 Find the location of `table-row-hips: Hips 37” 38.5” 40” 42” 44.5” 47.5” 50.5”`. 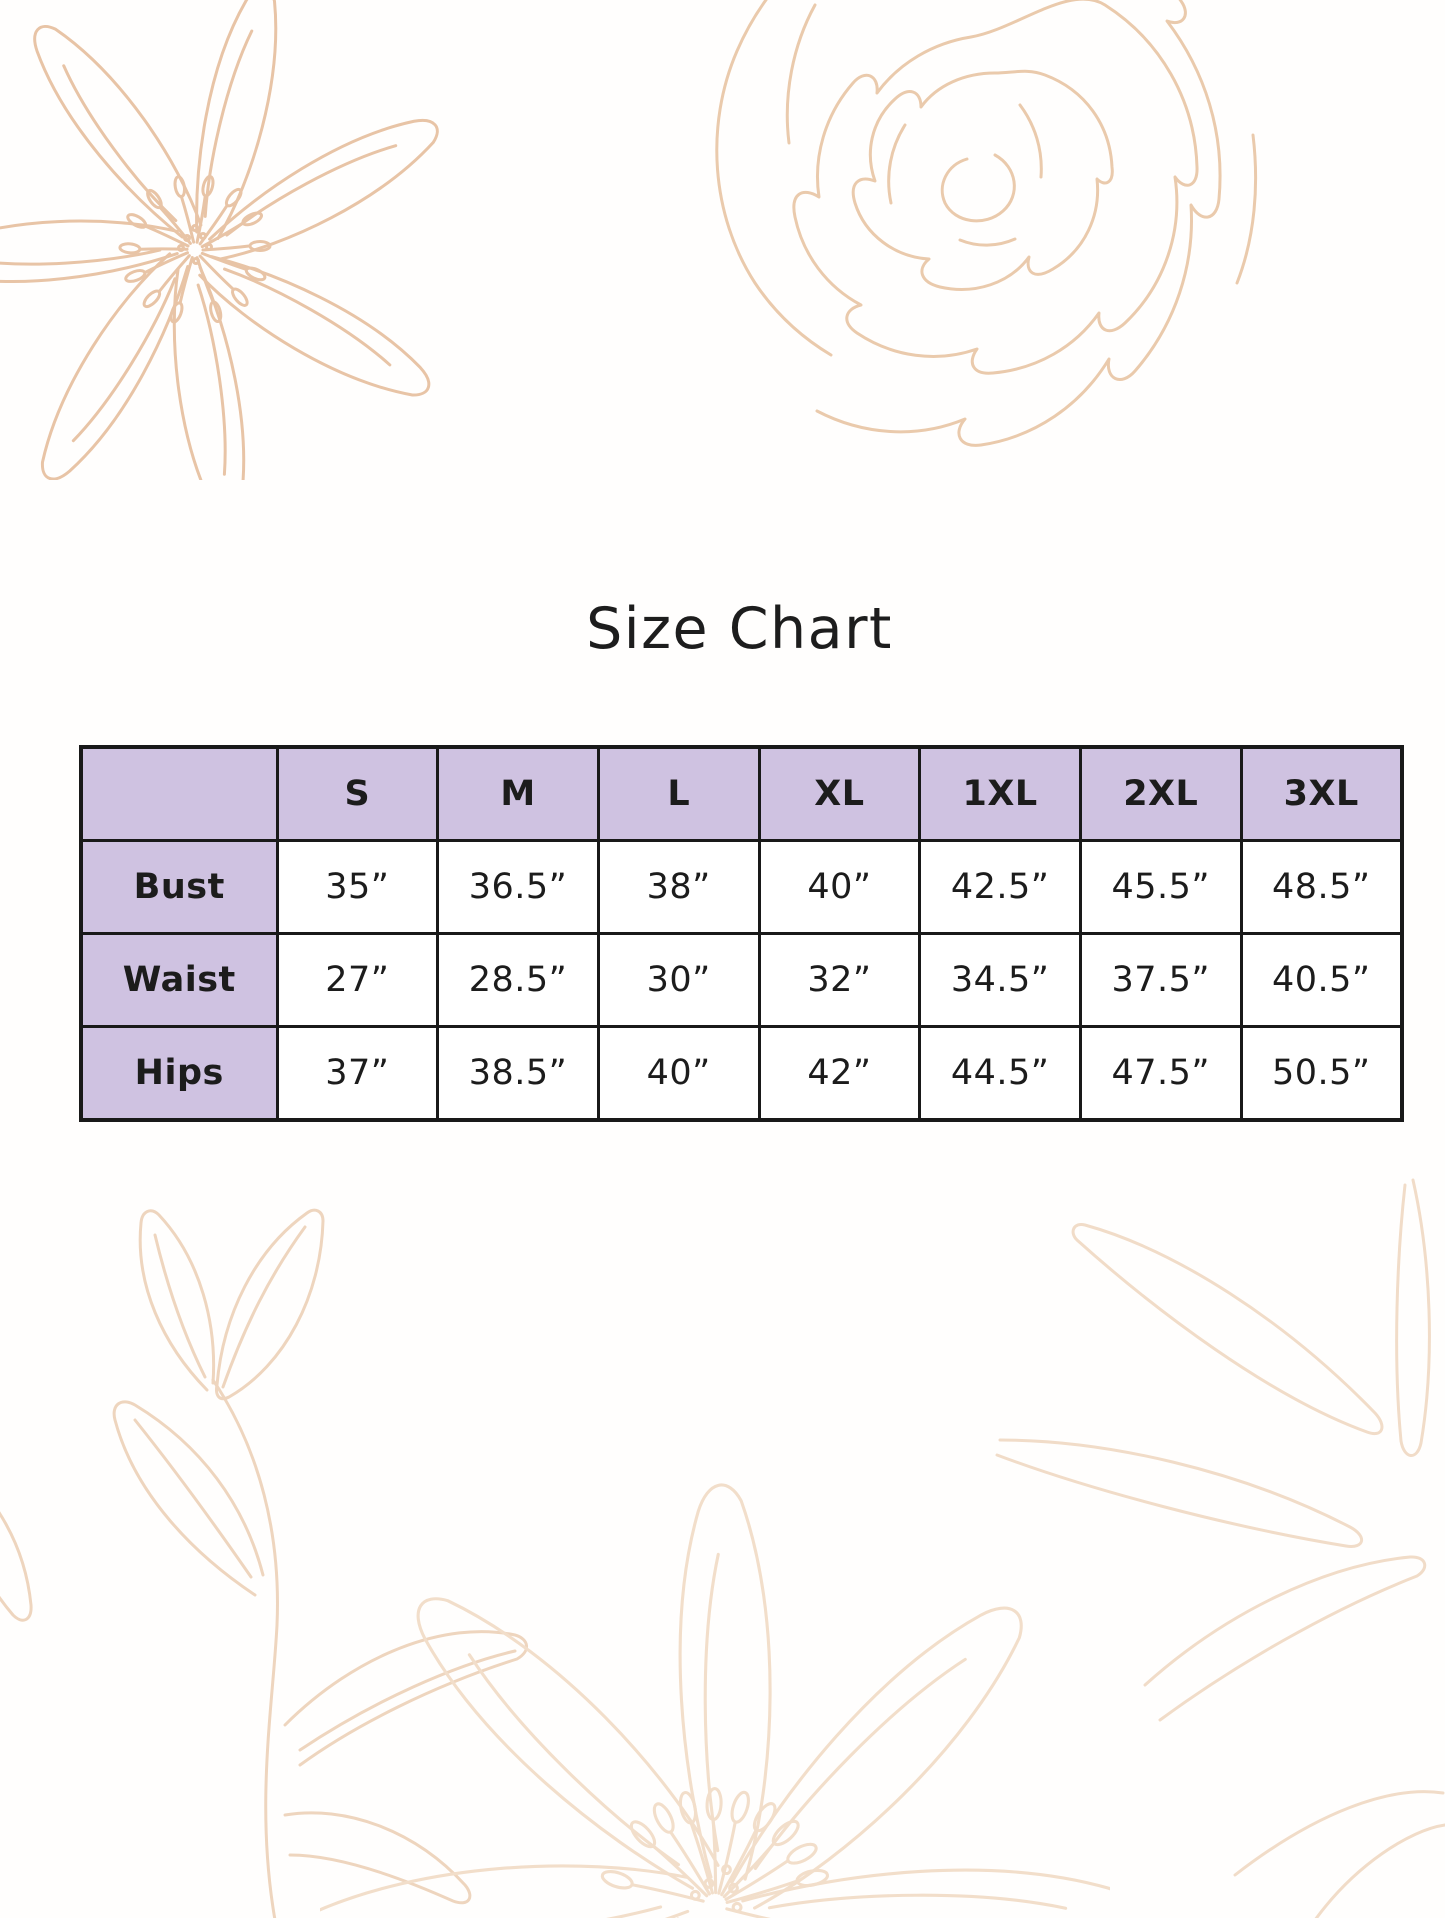

table-row-hips: Hips 37” 38.5” 40” 42” 44.5” 47.5” 50.5” is located at coordinates (741, 1073).